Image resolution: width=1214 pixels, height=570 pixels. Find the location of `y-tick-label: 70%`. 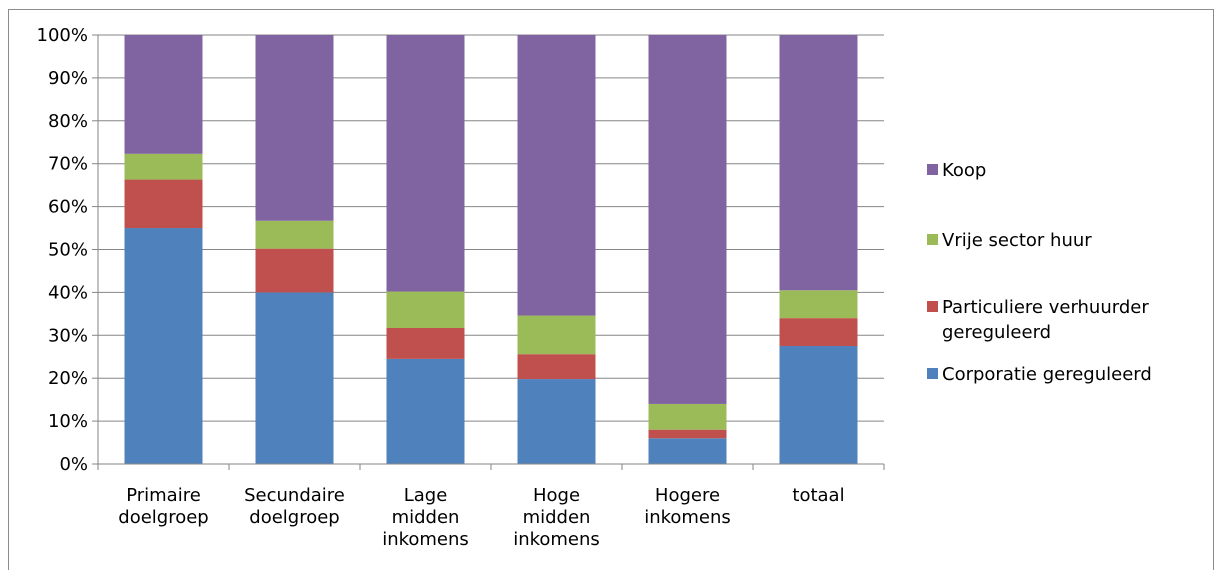

y-tick-label: 70% is located at coordinates (68, 164).